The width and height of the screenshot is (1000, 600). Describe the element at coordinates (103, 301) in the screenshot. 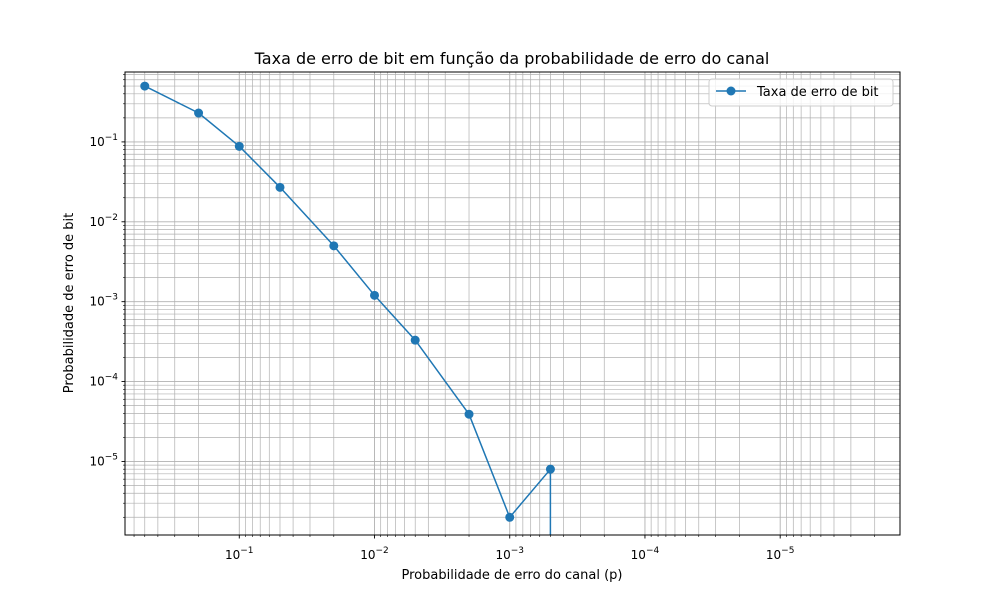

I see `y-tick-label: 10⁻³` at that location.